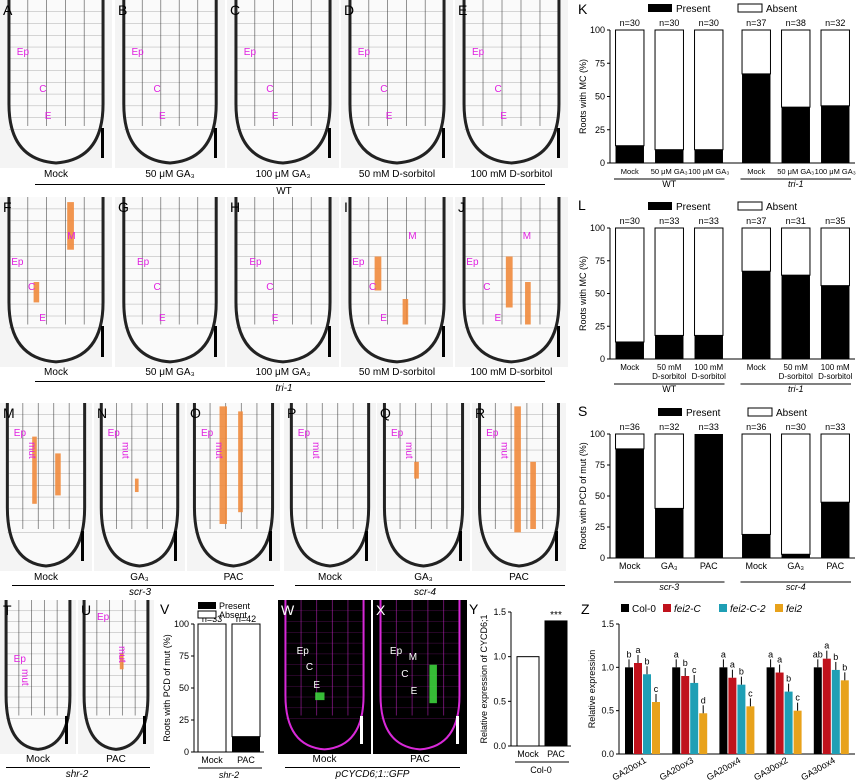 The height and width of the screenshot is (782, 861). I want to click on category-label: GA₃, so click(795, 566).